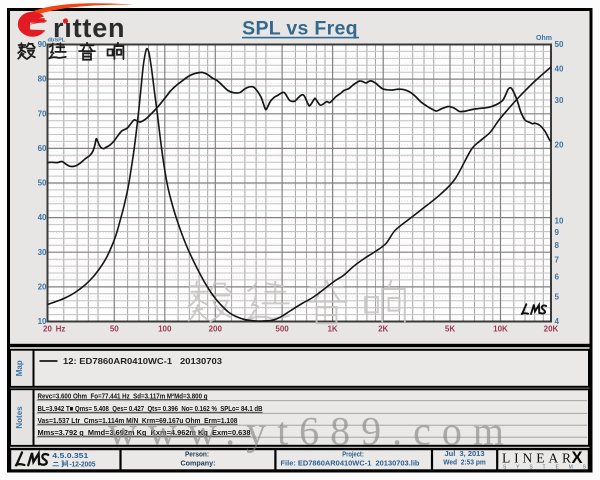 The image size is (600, 480). I want to click on svg-text: www.yt689.com, so click(311, 431).